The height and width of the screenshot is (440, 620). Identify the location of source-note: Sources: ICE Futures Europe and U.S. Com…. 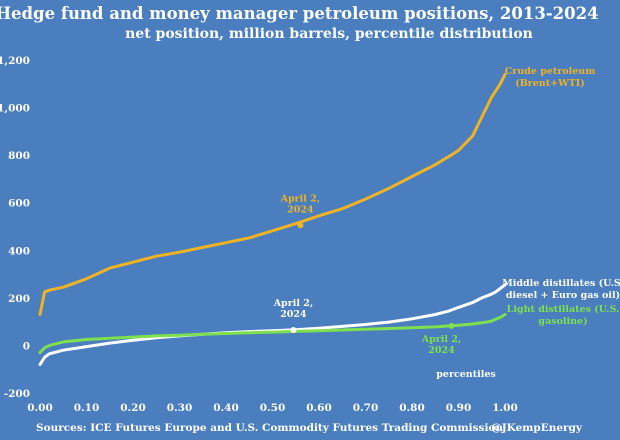
(269, 428).